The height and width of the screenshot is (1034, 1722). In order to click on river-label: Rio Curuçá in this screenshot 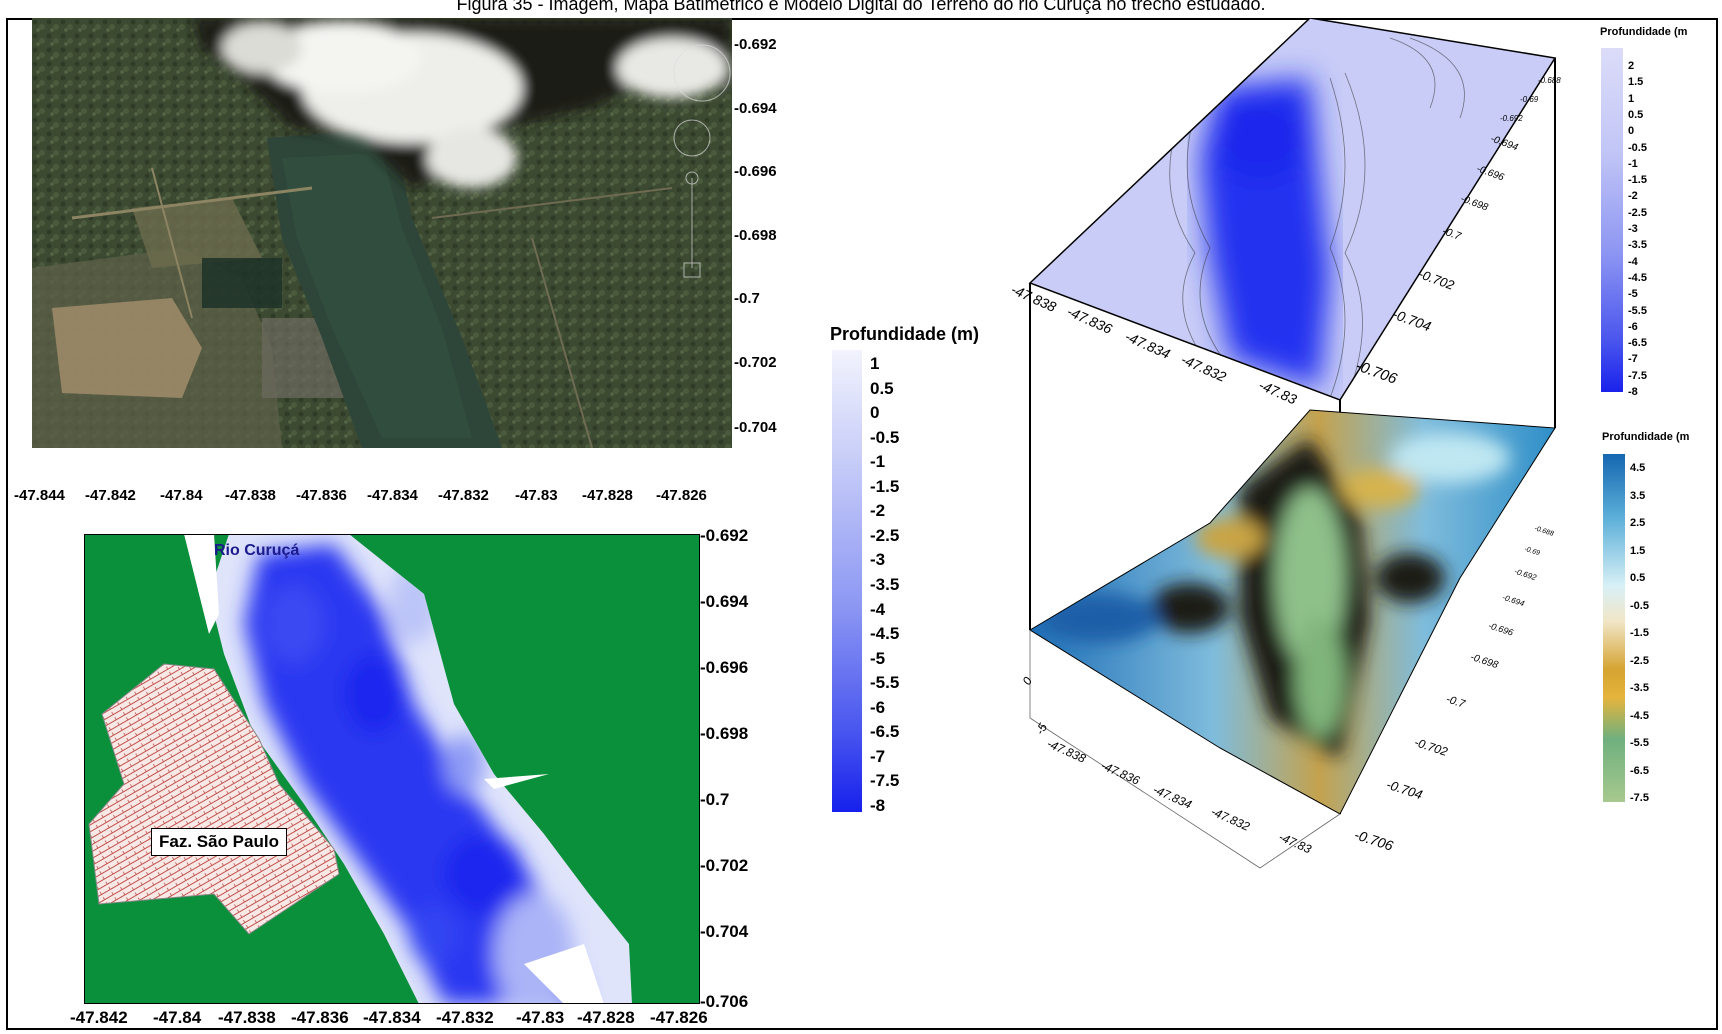, I will do `click(257, 550)`.